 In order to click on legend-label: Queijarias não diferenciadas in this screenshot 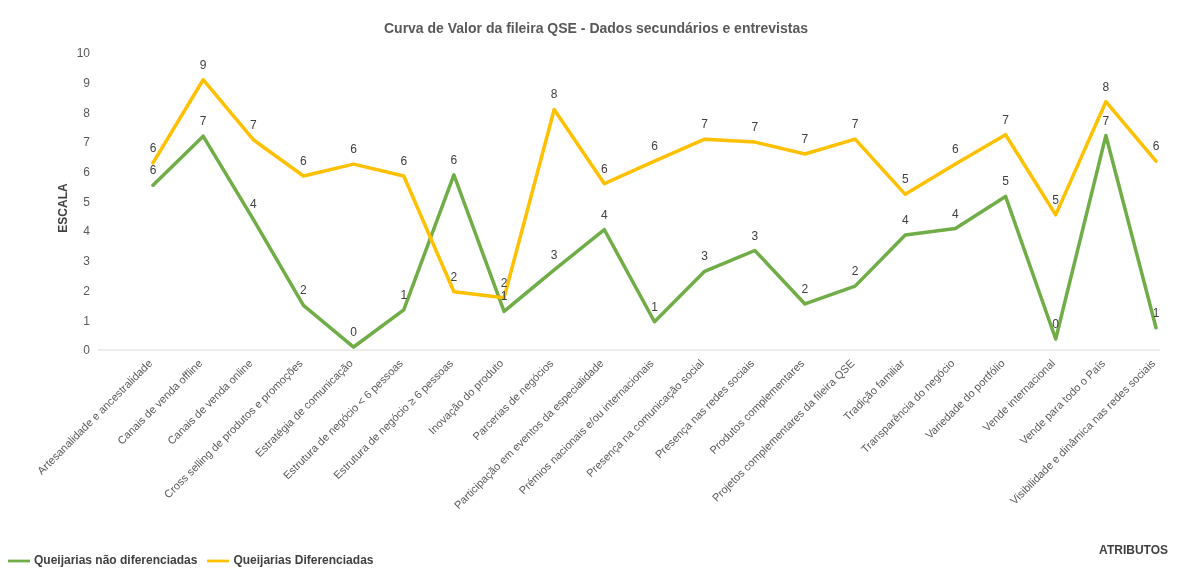, I will do `click(116, 560)`.